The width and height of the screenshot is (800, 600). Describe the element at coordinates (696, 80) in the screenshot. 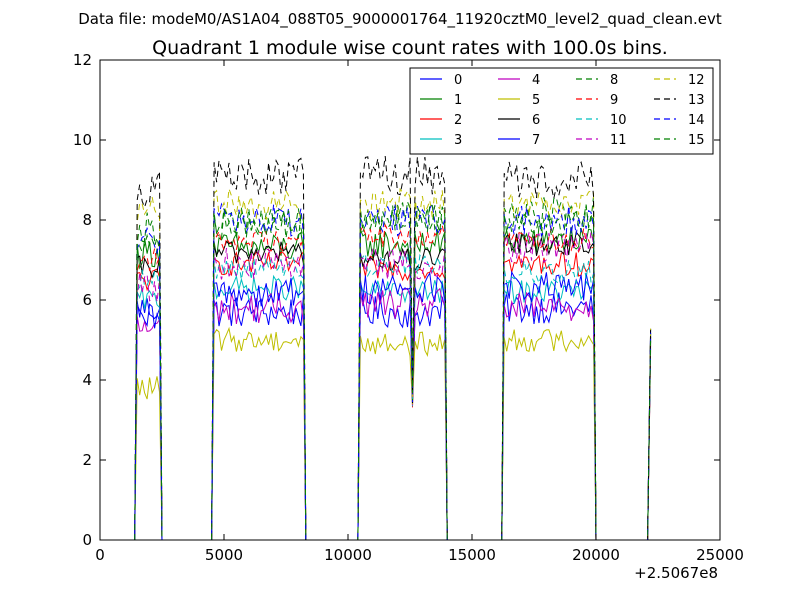

I see `legend-label-12: 12` at that location.